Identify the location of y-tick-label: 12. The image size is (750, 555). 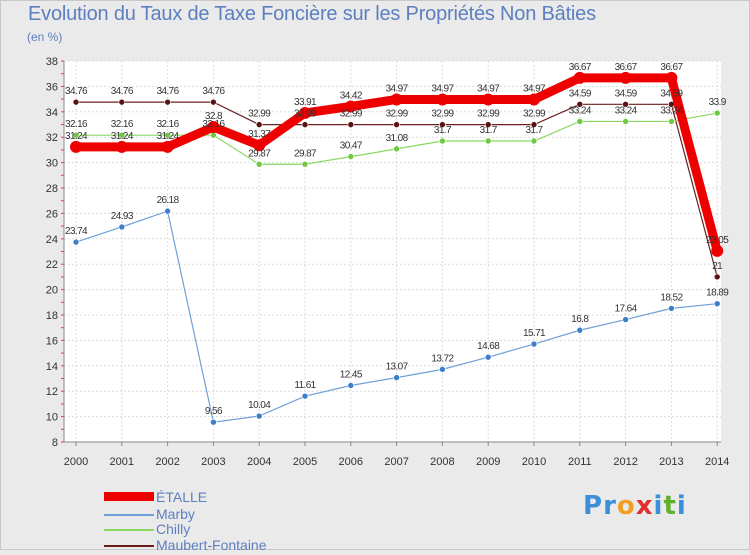
(52, 392).